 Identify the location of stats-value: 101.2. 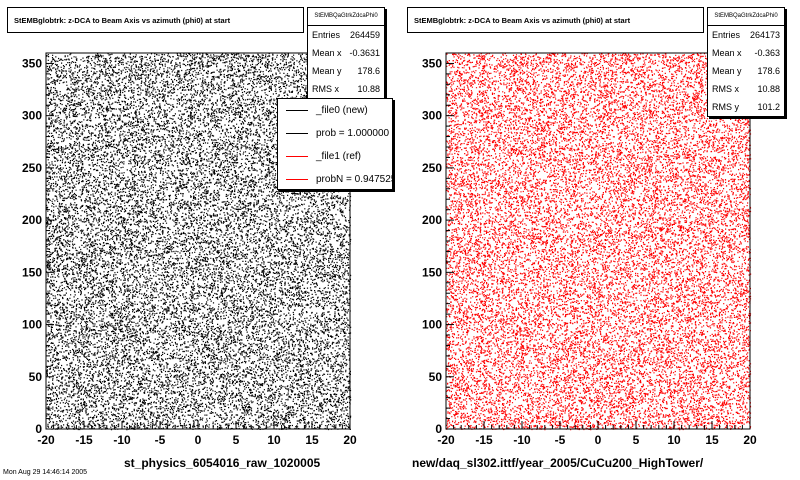
(768, 107).